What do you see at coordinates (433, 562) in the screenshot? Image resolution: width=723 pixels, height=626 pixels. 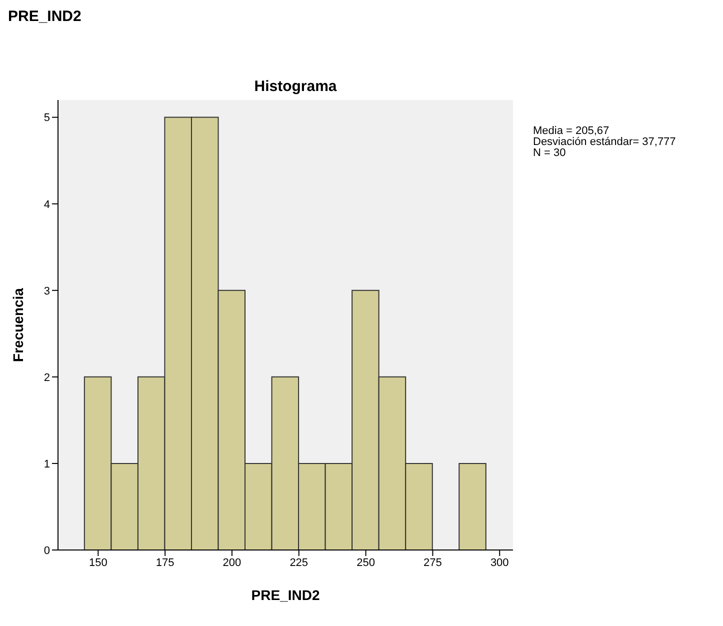 I see `x-tick-label: 275` at bounding box center [433, 562].